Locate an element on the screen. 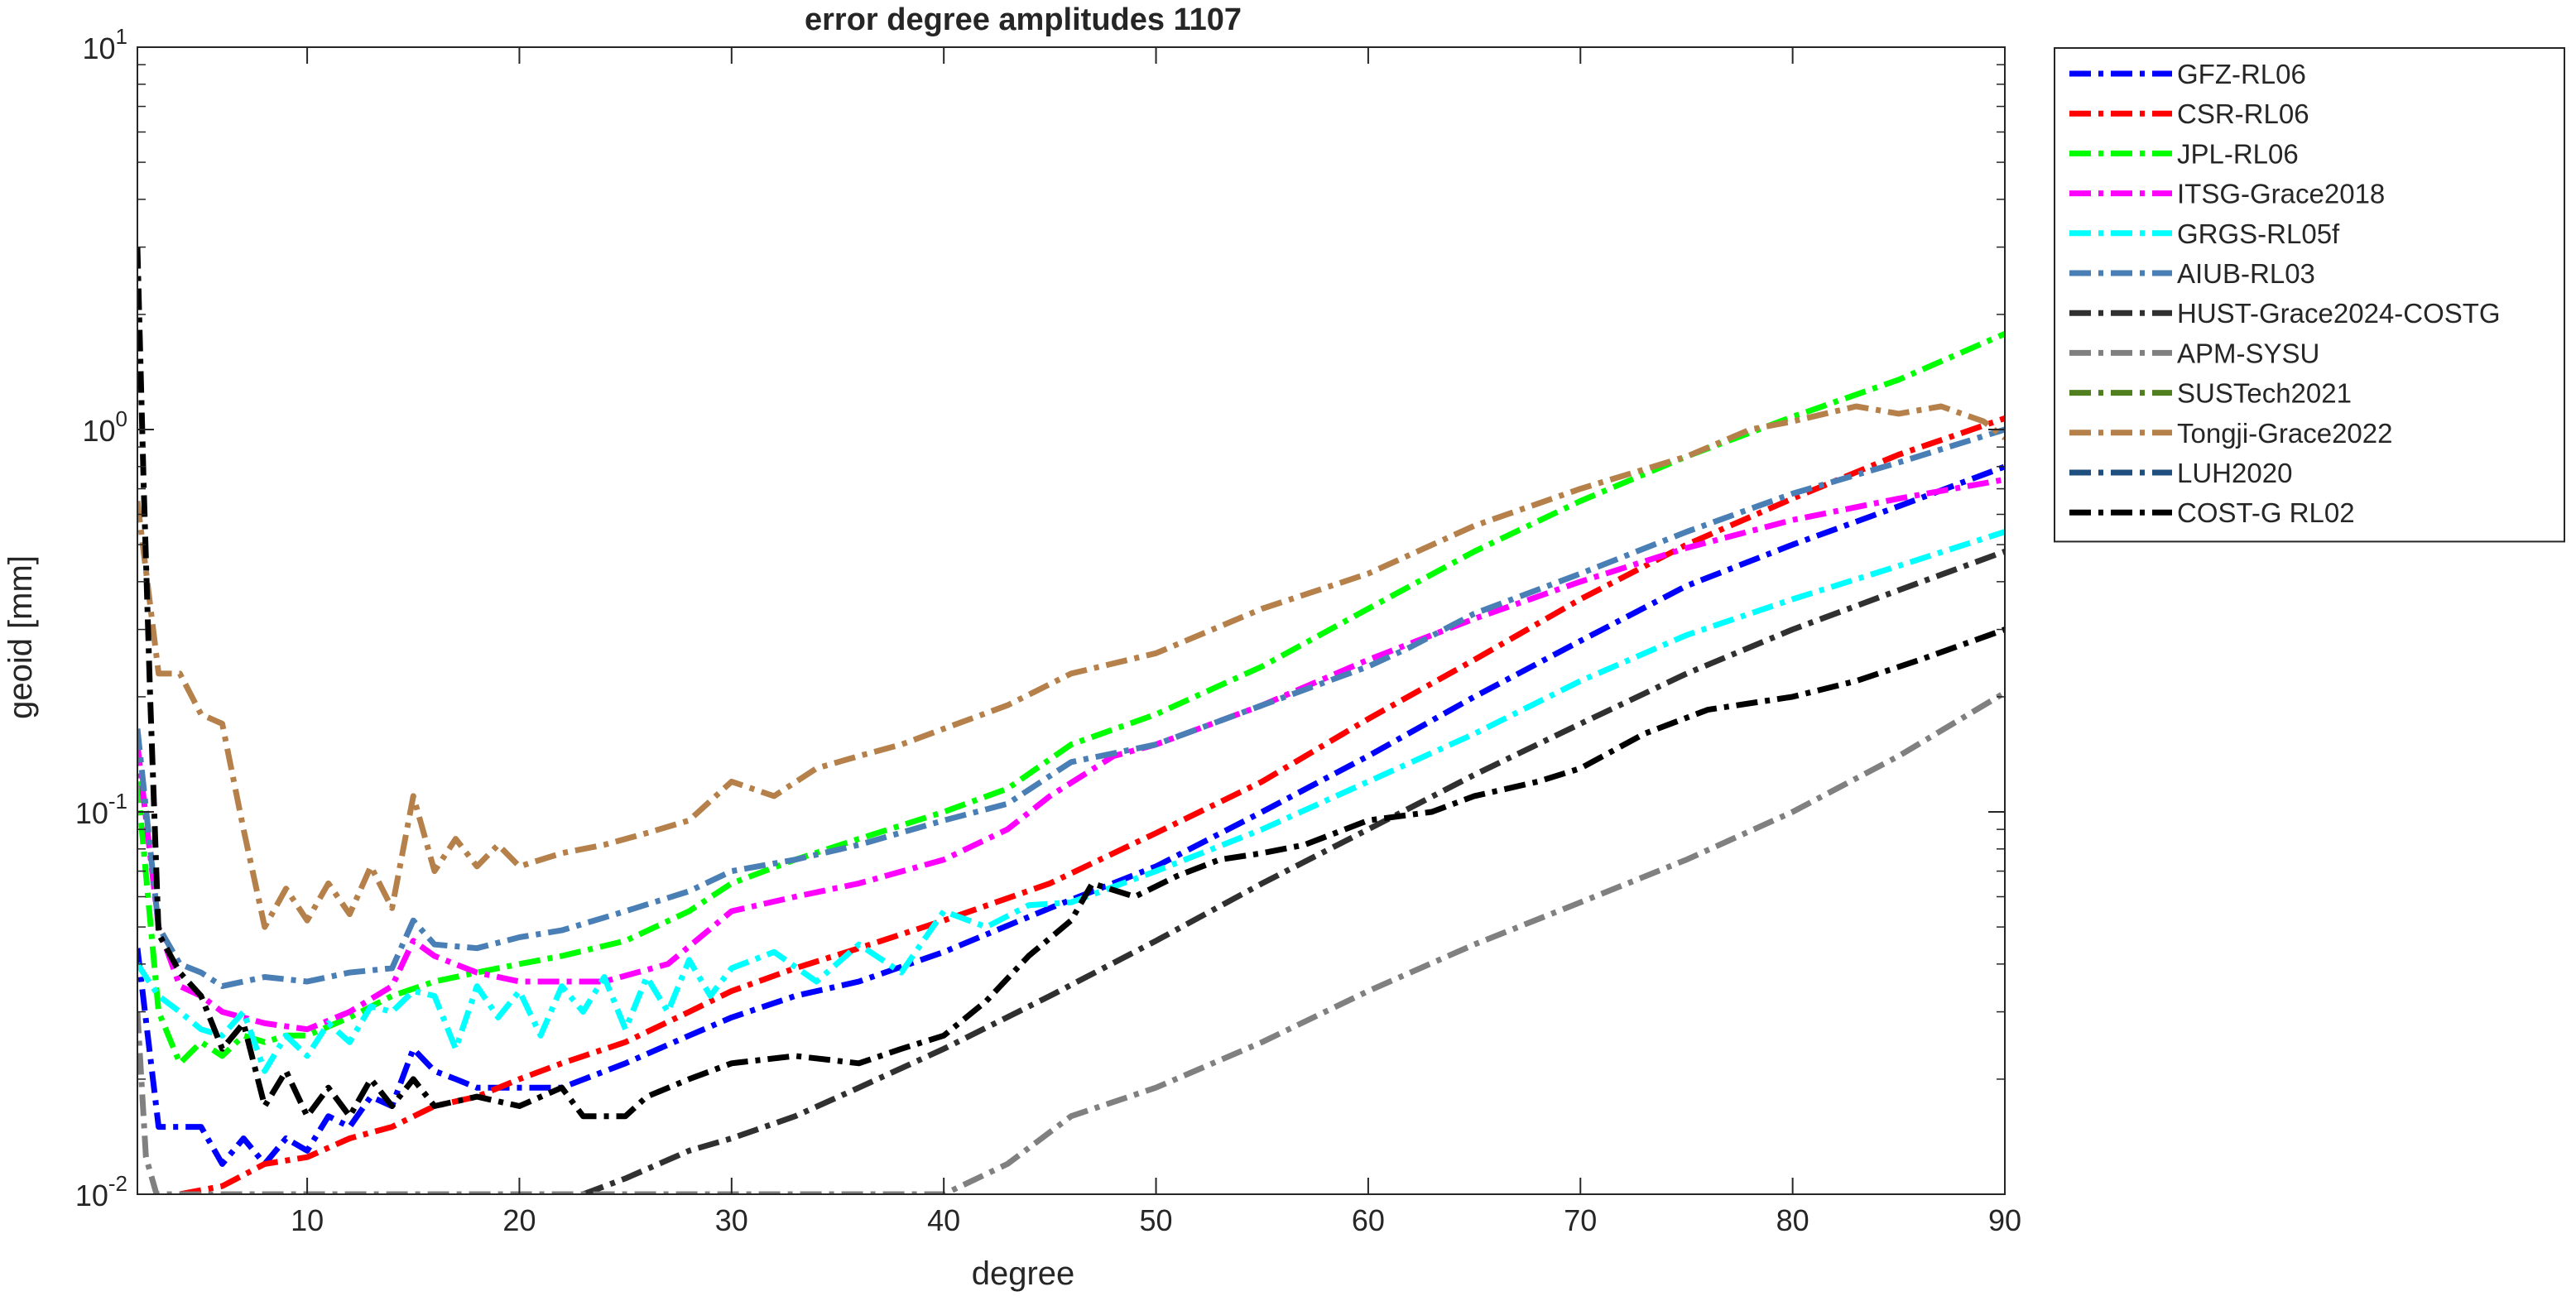  x-tick-label: 80 is located at coordinates (1792, 1220).